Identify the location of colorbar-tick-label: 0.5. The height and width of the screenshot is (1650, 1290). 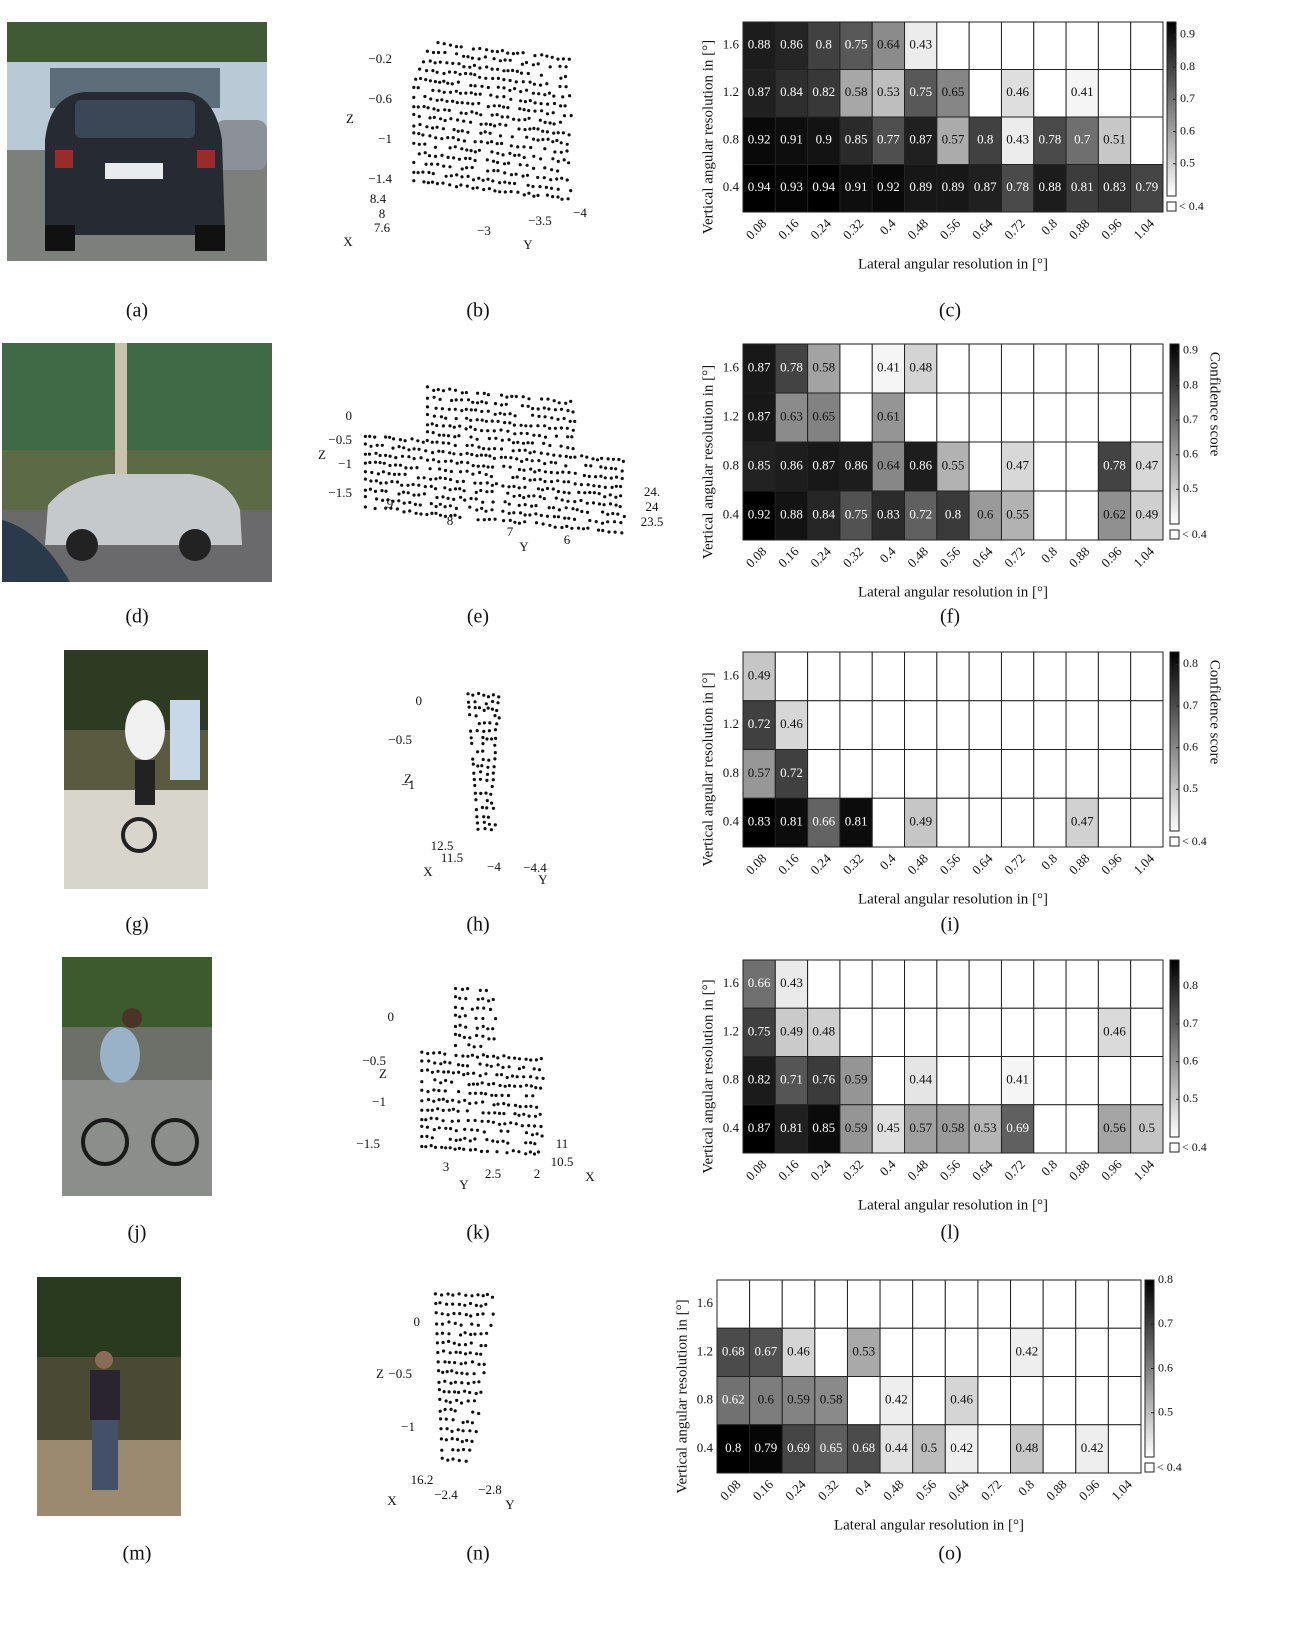
(1190, 788).